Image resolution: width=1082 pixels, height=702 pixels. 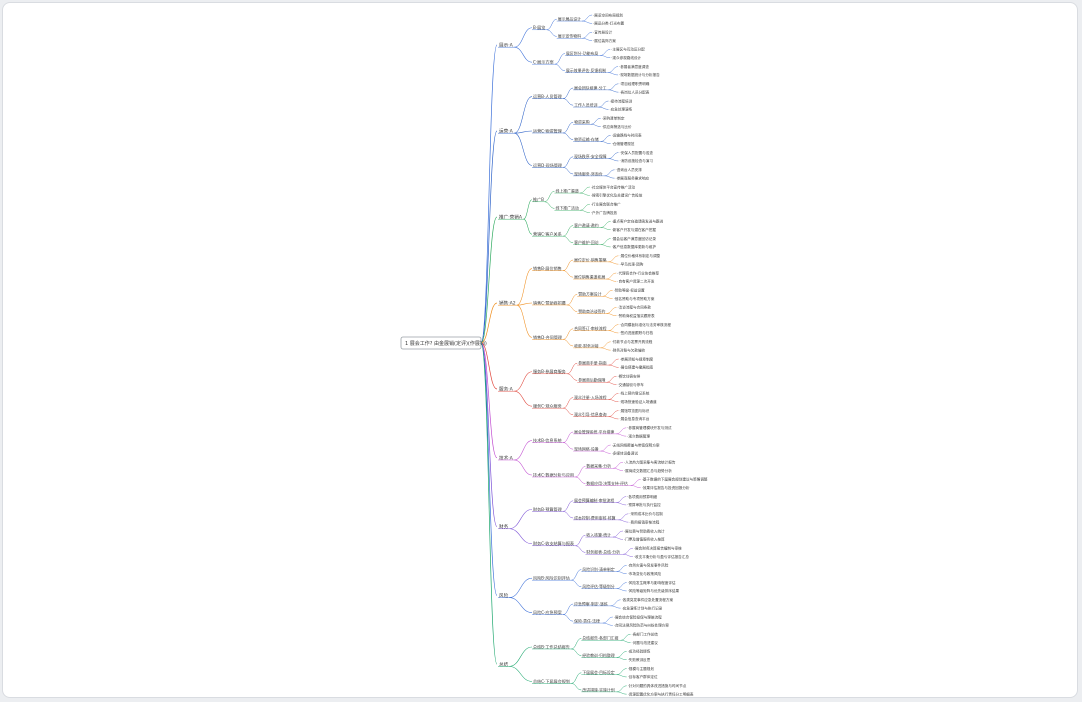 I want to click on topic-label: 运营C·物资管理, so click(x=547, y=130).